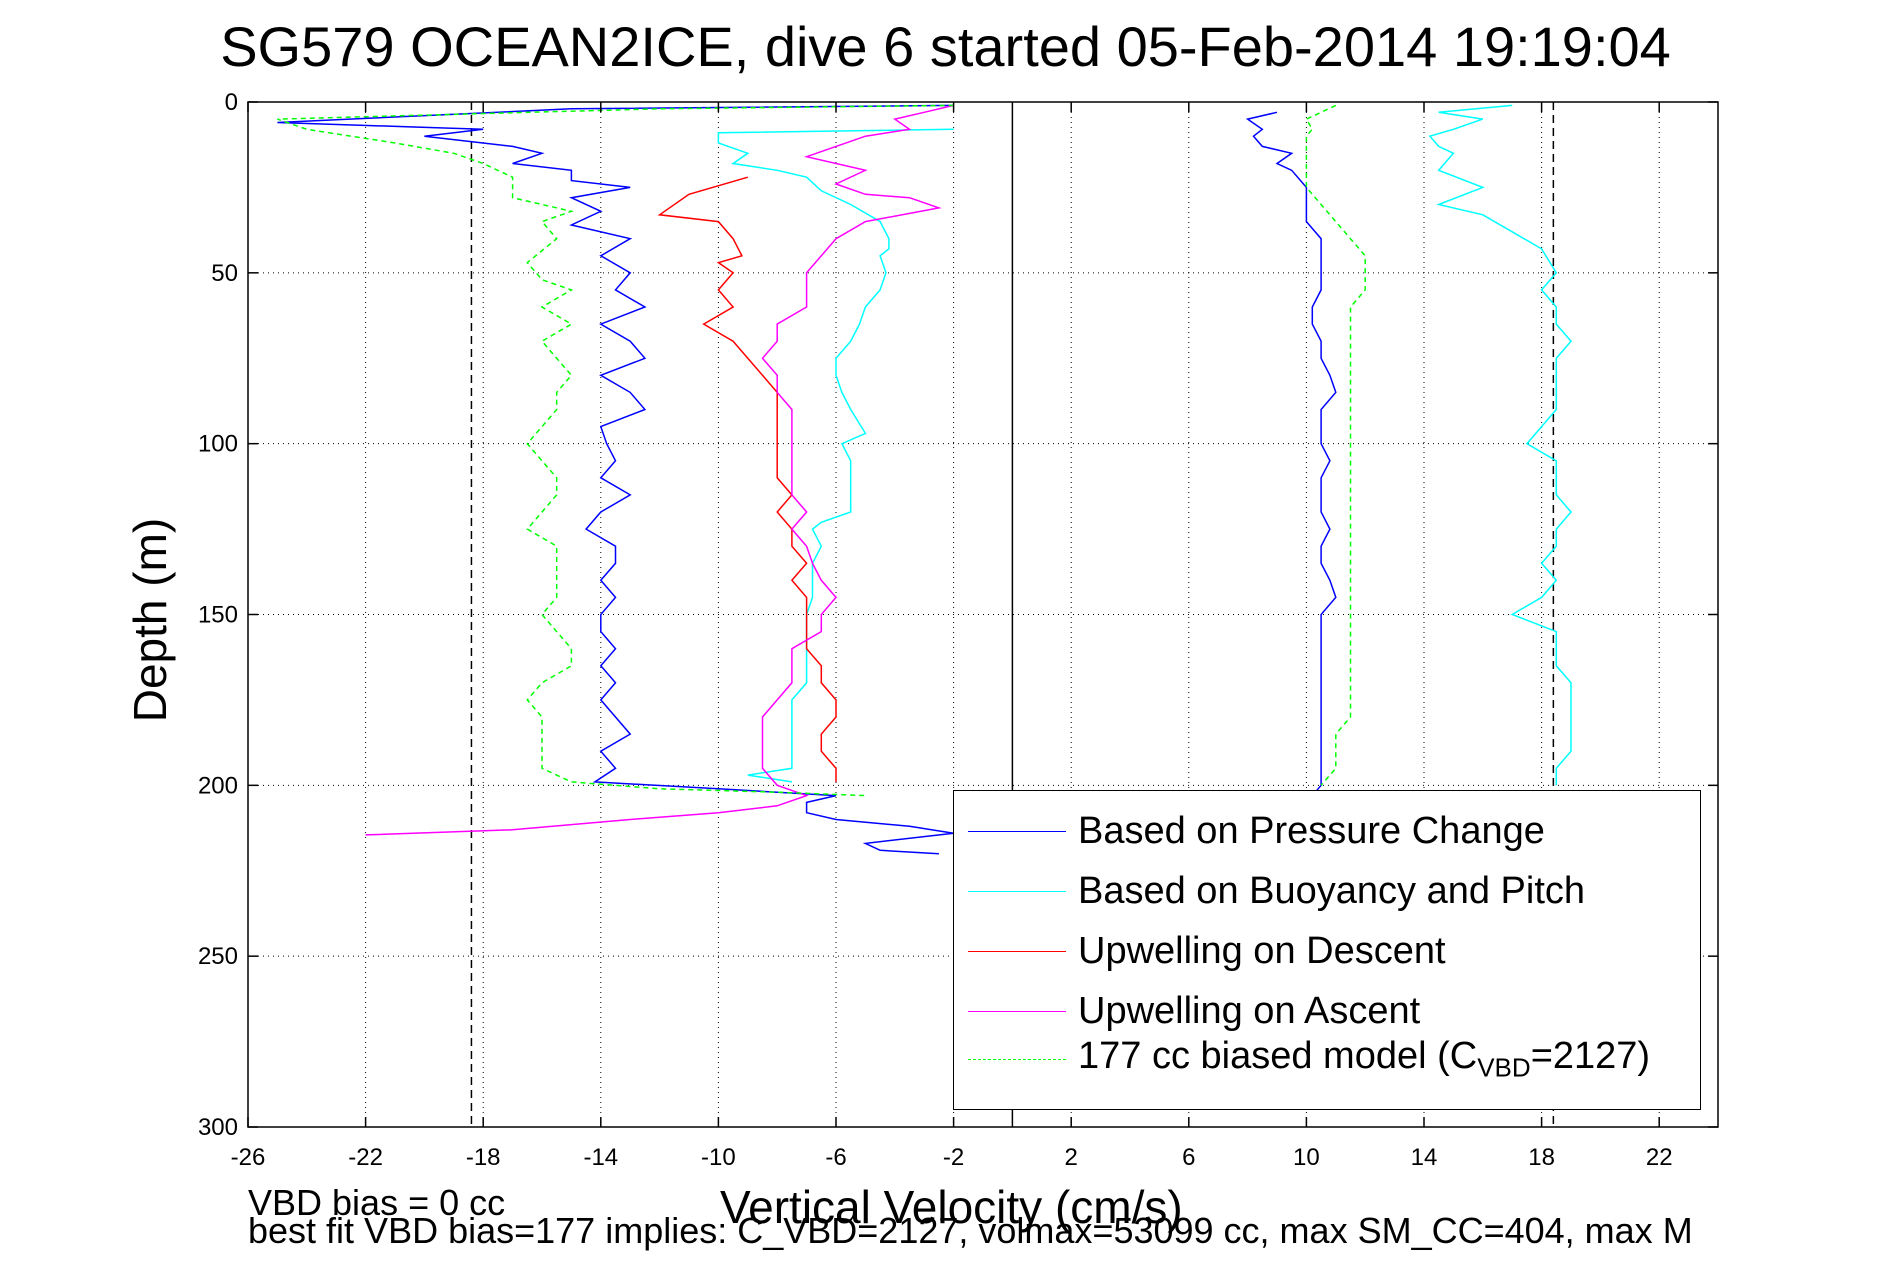 Image resolution: width=1891 pixels, height=1262 pixels. Describe the element at coordinates (718, 1157) in the screenshot. I see `x-tick-label: -10` at that location.